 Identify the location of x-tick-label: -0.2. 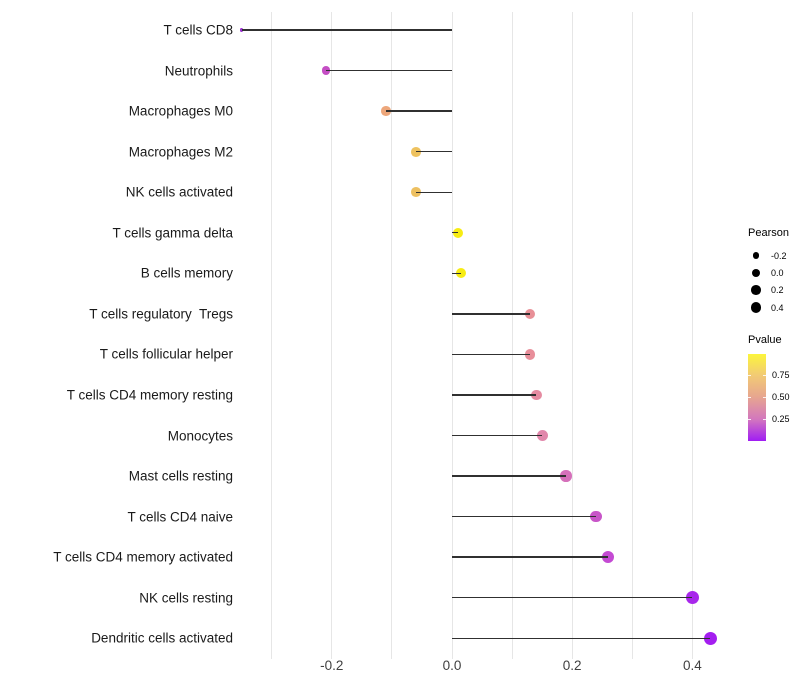
(332, 665).